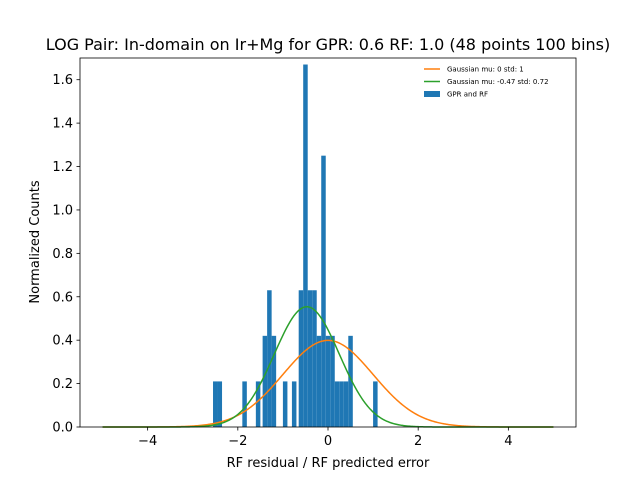 The height and width of the screenshot is (480, 640). What do you see at coordinates (485, 70) in the screenshot?
I see `legend-label: Gaussian mu: 0 std: 1` at bounding box center [485, 70].